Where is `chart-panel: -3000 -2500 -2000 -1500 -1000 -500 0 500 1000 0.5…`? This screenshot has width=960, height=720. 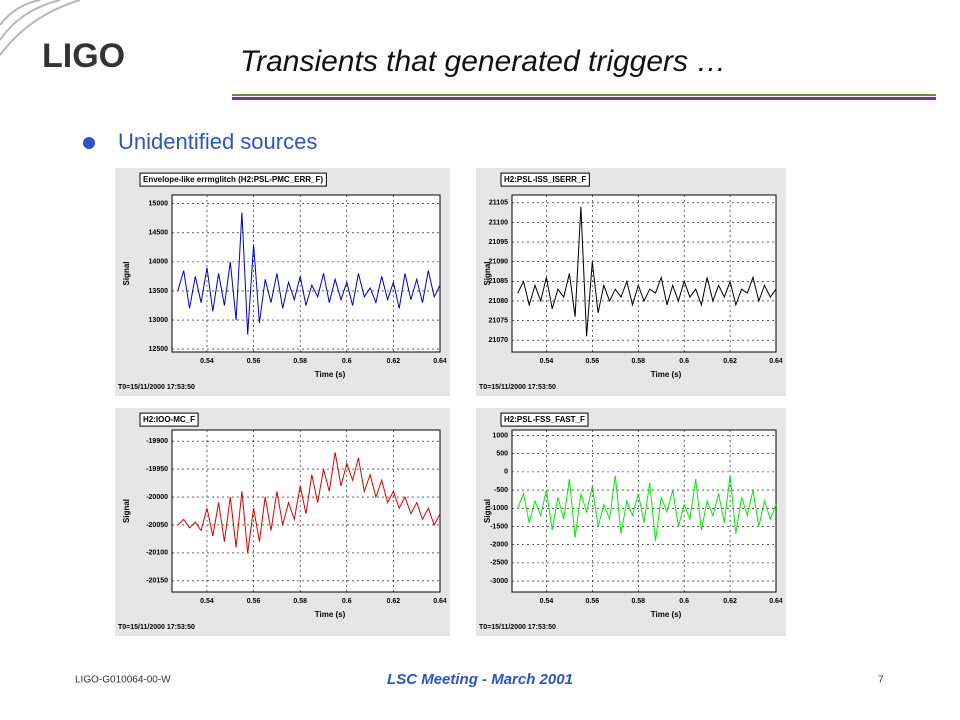
chart-panel: -3000 -2500 -2000 -1500 -1000 -500 0 500 1000 0.5… is located at coordinates (631, 522).